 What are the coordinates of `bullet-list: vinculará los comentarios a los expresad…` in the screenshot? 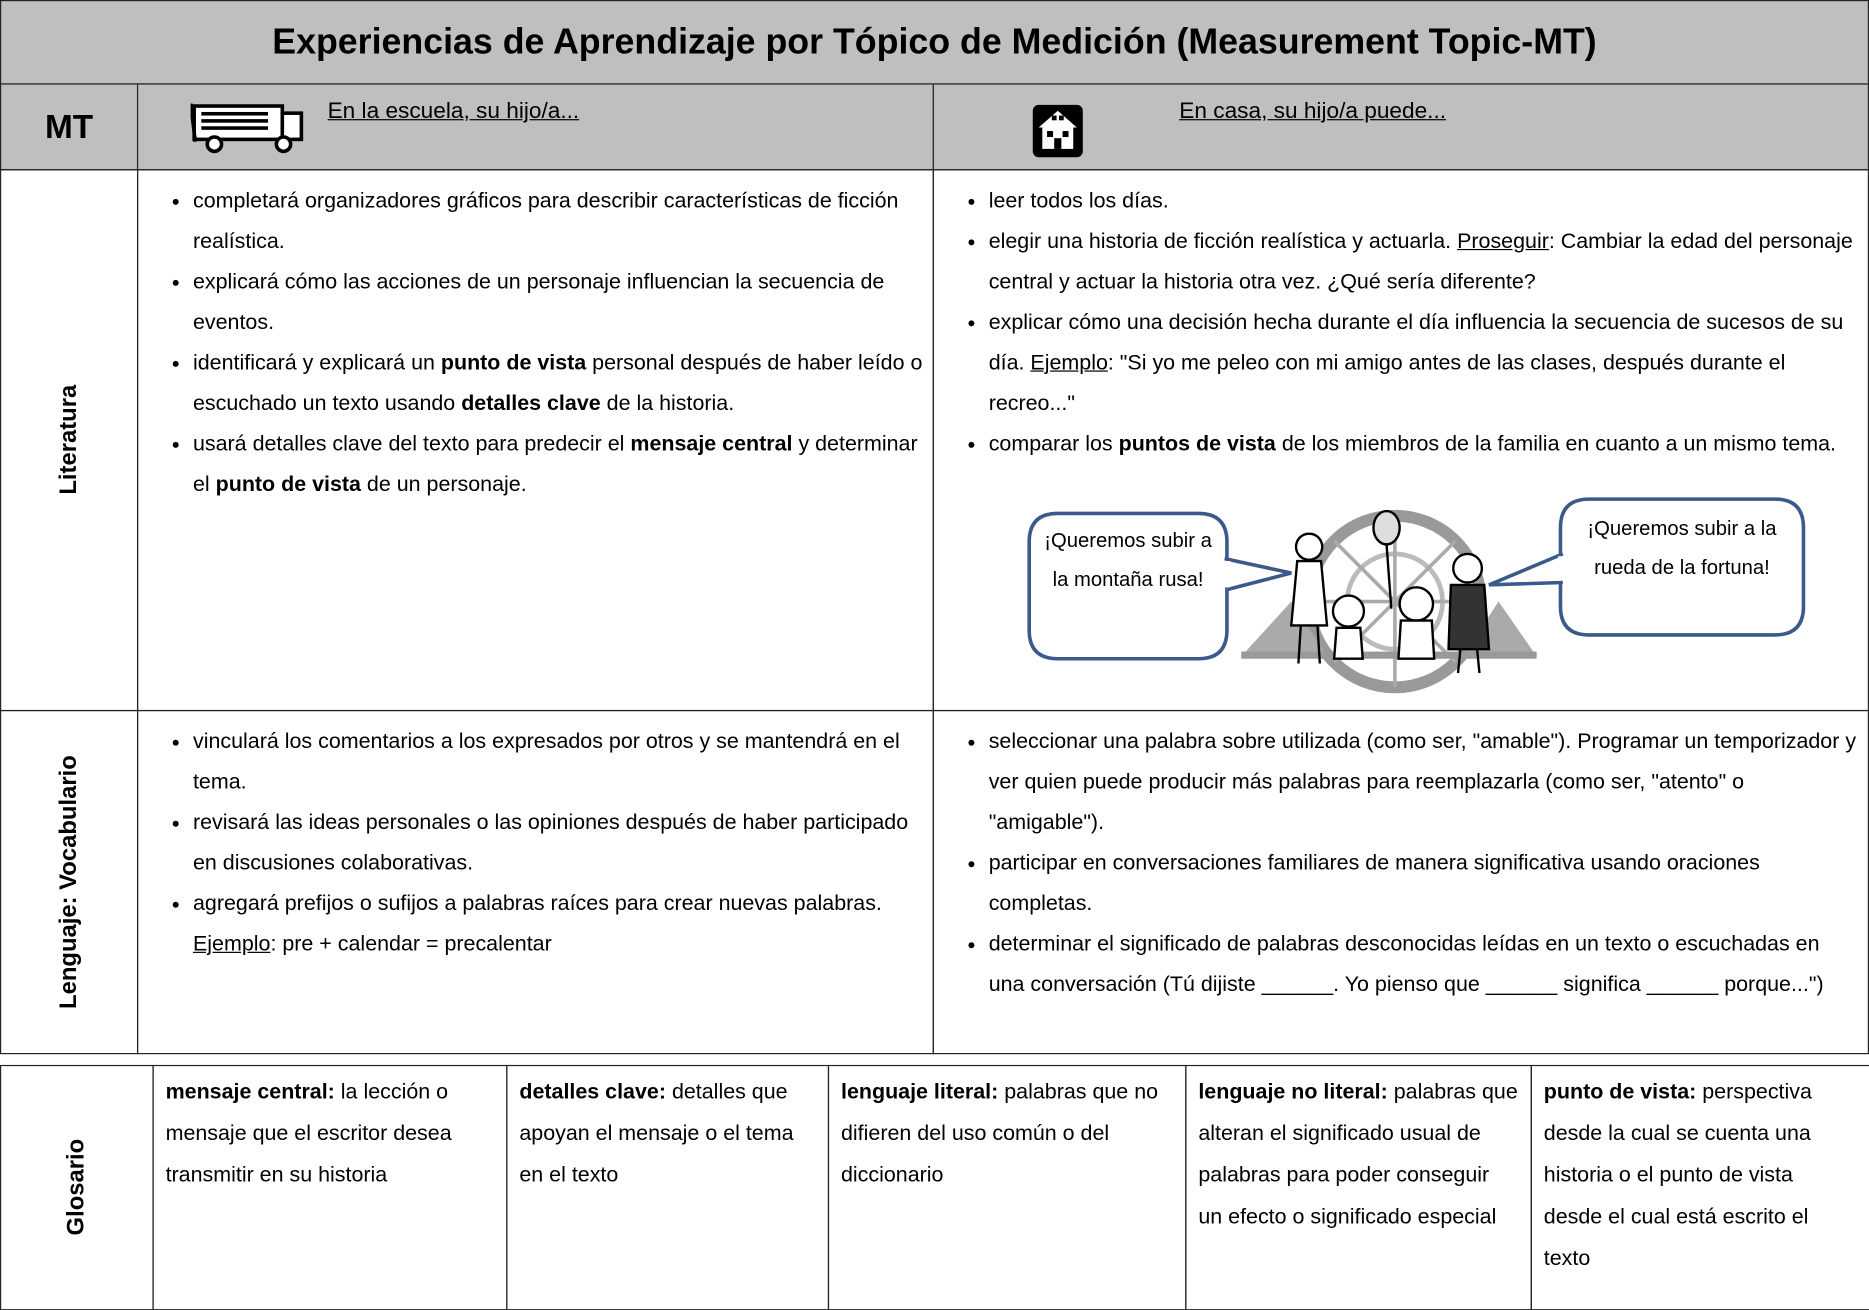 It's located at (535, 837).